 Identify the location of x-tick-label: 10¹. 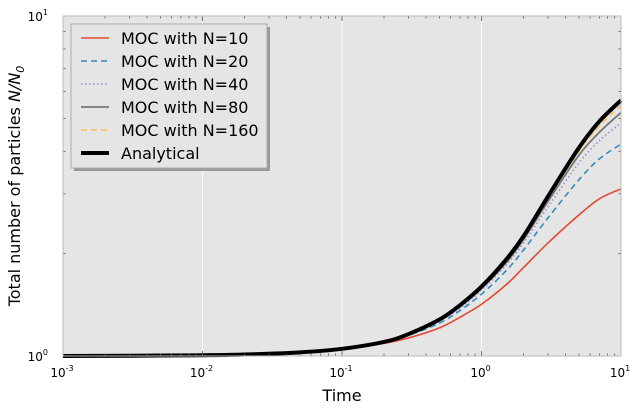
(620, 372).